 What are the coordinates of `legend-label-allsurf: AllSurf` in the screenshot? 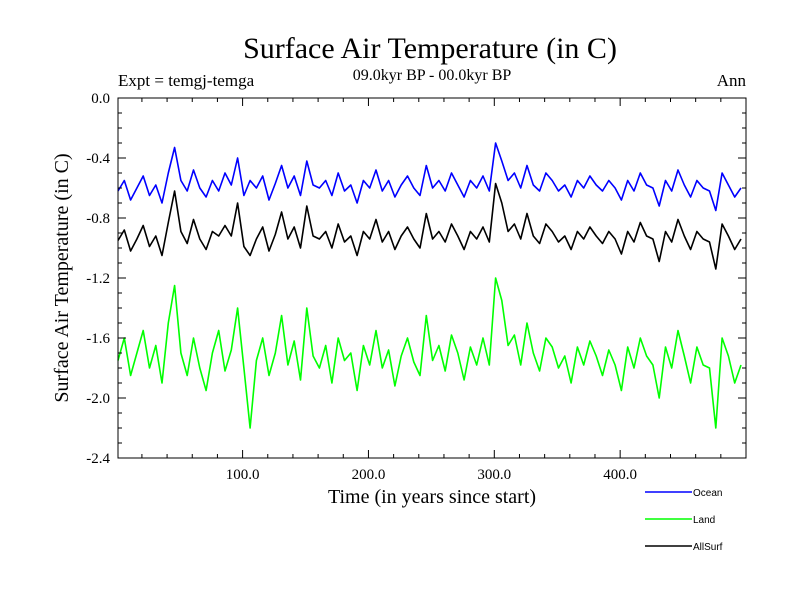 It's located at (708, 547).